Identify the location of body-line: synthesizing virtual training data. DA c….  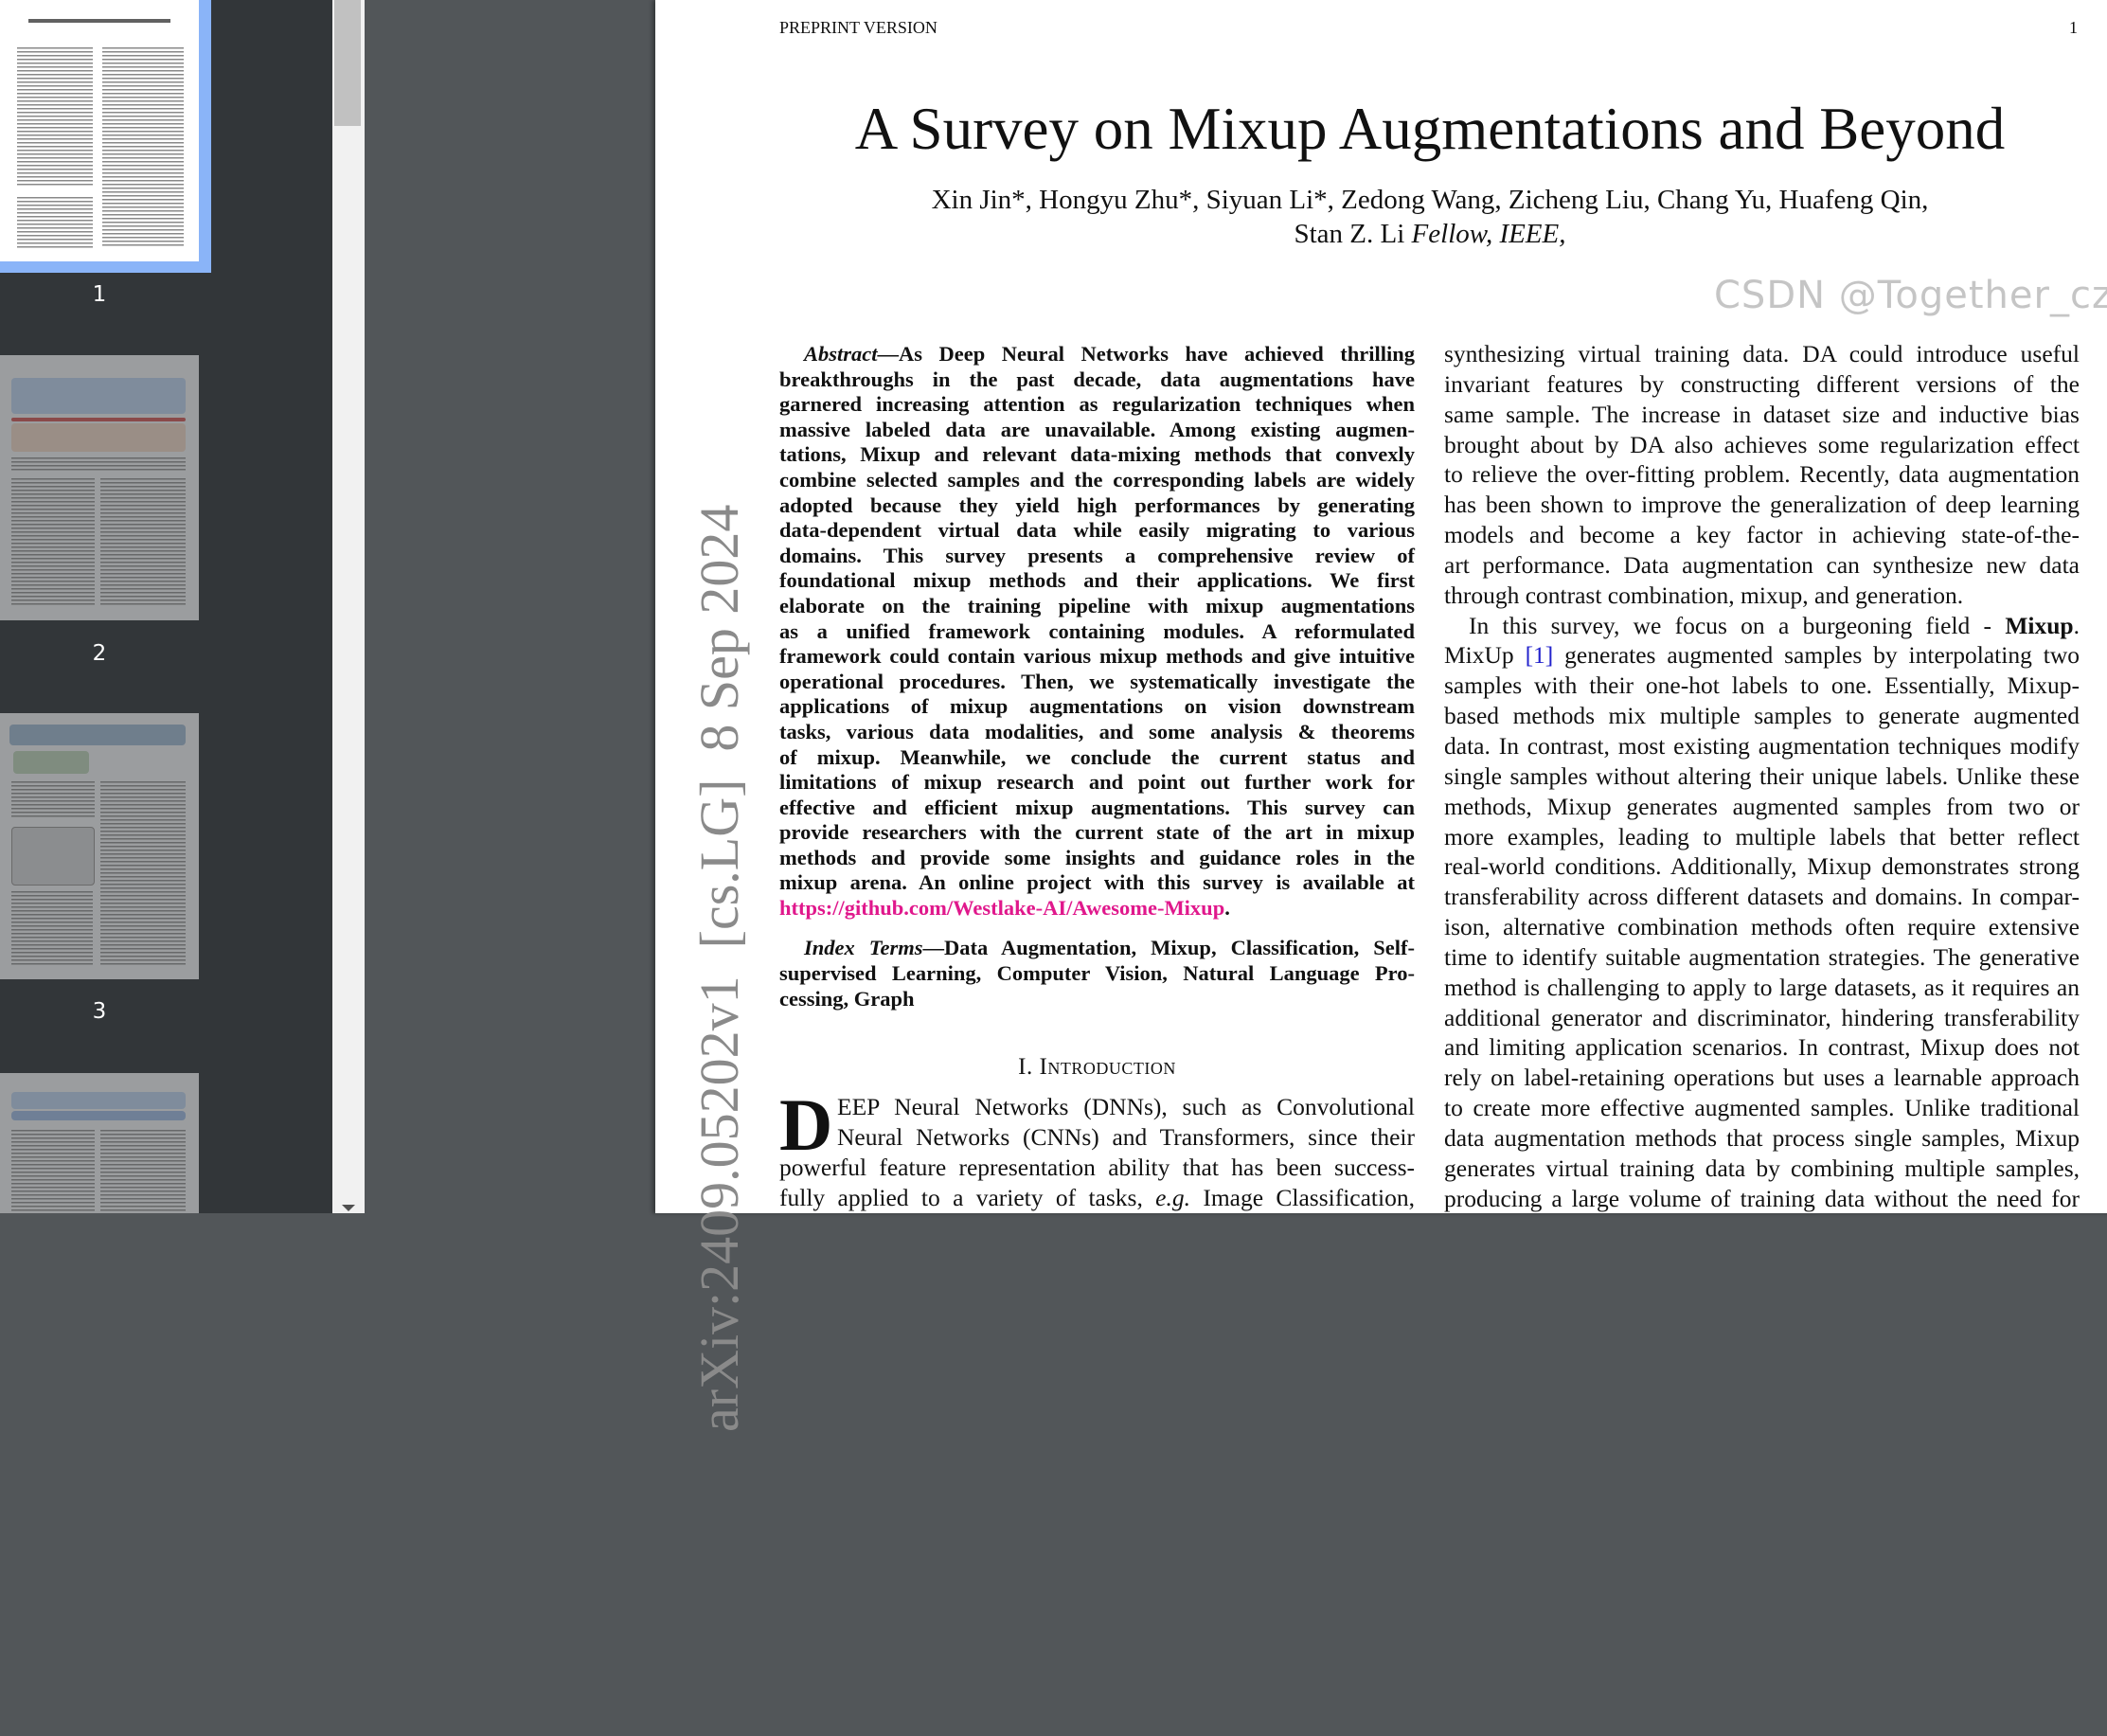
(1762, 353).